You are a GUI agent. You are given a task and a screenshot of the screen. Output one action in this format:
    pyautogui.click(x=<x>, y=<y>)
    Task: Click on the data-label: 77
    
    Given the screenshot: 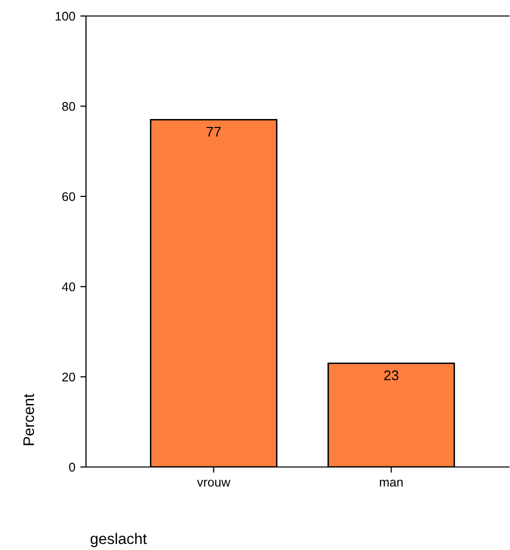 What is the action you would take?
    pyautogui.click(x=213, y=132)
    